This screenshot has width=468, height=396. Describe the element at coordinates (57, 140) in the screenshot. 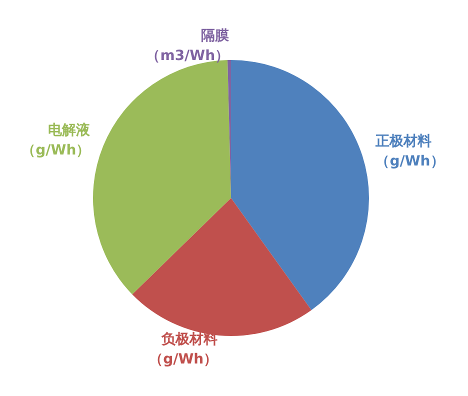

I see `slice-label: 电解液（g/Wh）` at that location.